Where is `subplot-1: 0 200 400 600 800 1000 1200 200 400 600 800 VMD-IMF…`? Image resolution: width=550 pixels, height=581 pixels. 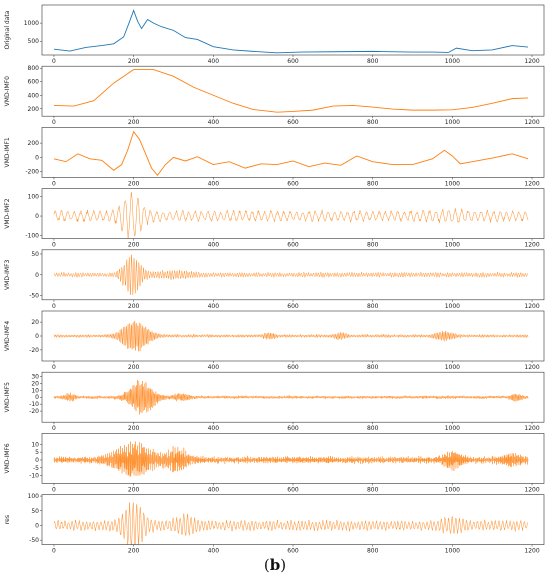 subplot-1: 0 200 400 600 800 1000 1200 200 400 600 800 VMD-IMF… is located at coordinates (274, 95).